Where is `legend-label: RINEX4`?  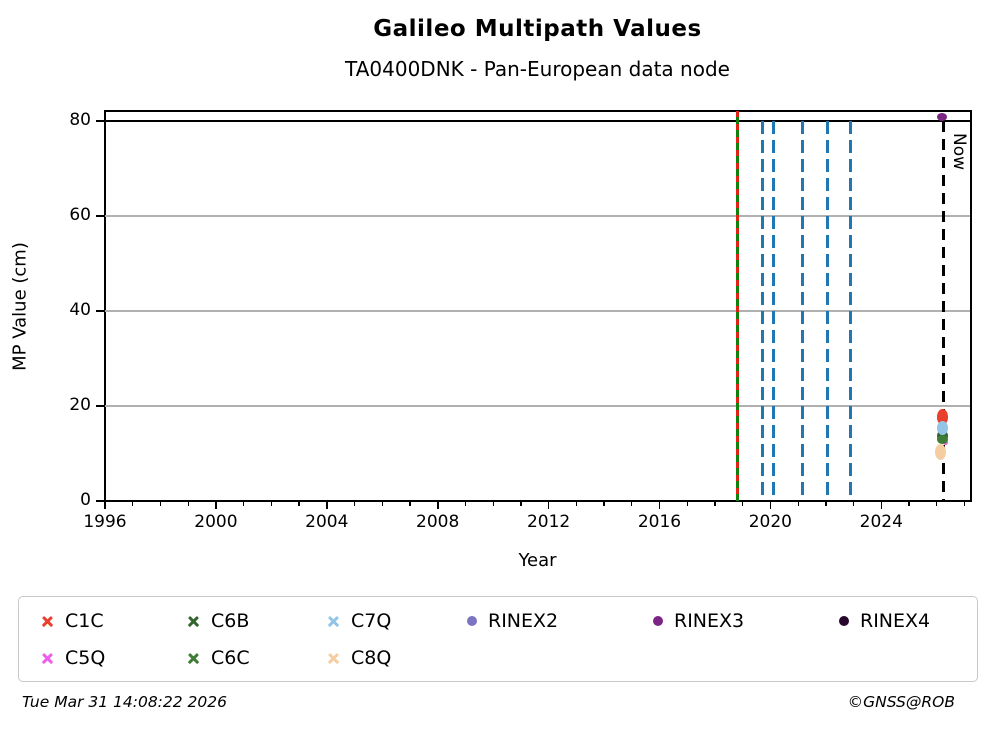 legend-label: RINEX4 is located at coordinates (895, 621).